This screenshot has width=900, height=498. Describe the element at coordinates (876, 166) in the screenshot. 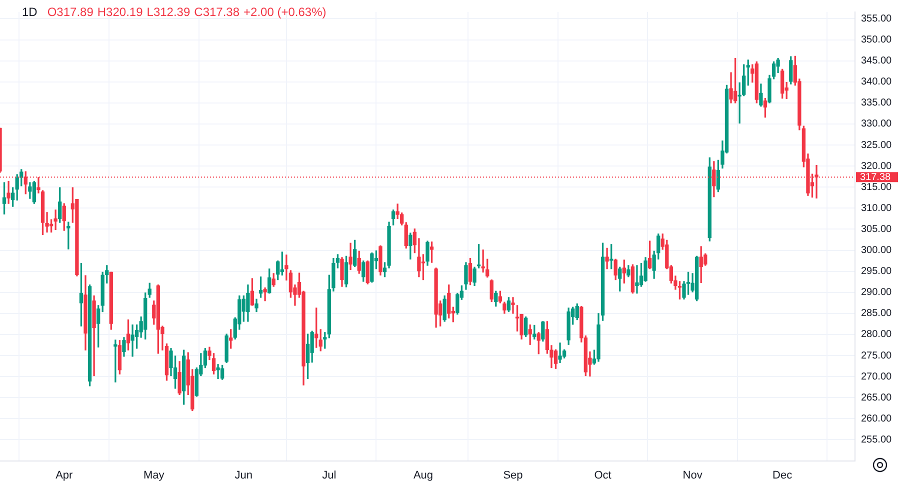

I see `y-tick-label: 320.00` at that location.